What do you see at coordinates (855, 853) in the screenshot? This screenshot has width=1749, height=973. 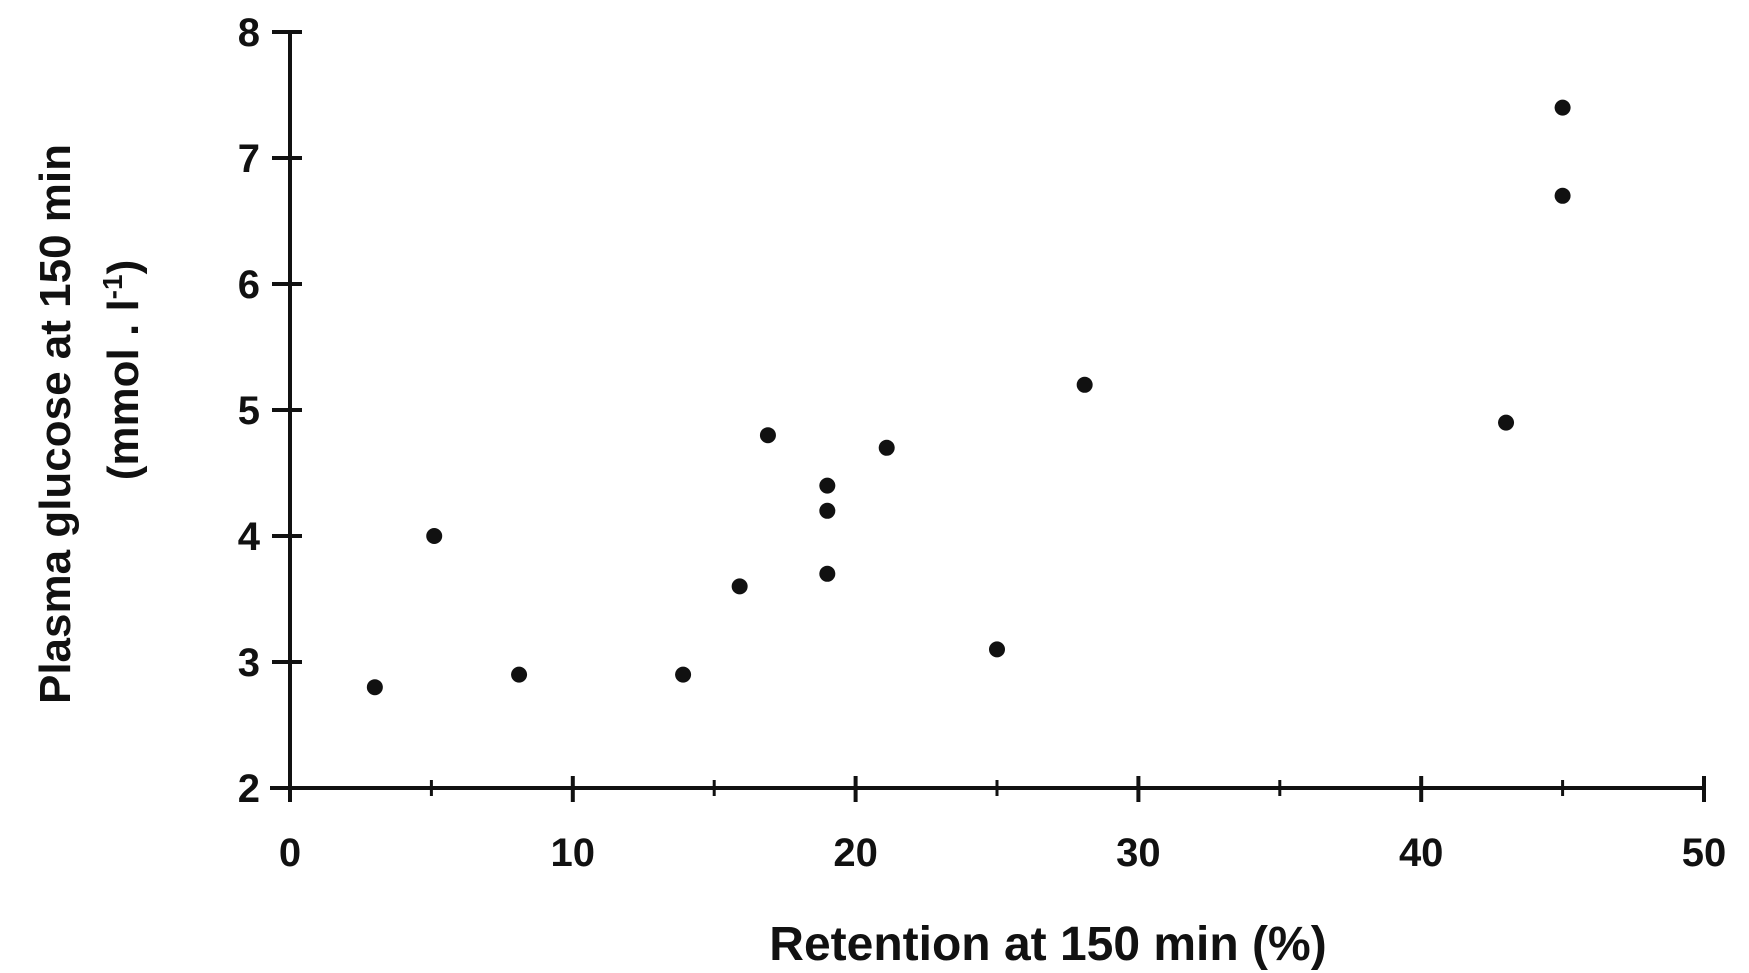 I see `x-tick-label: 20` at bounding box center [855, 853].